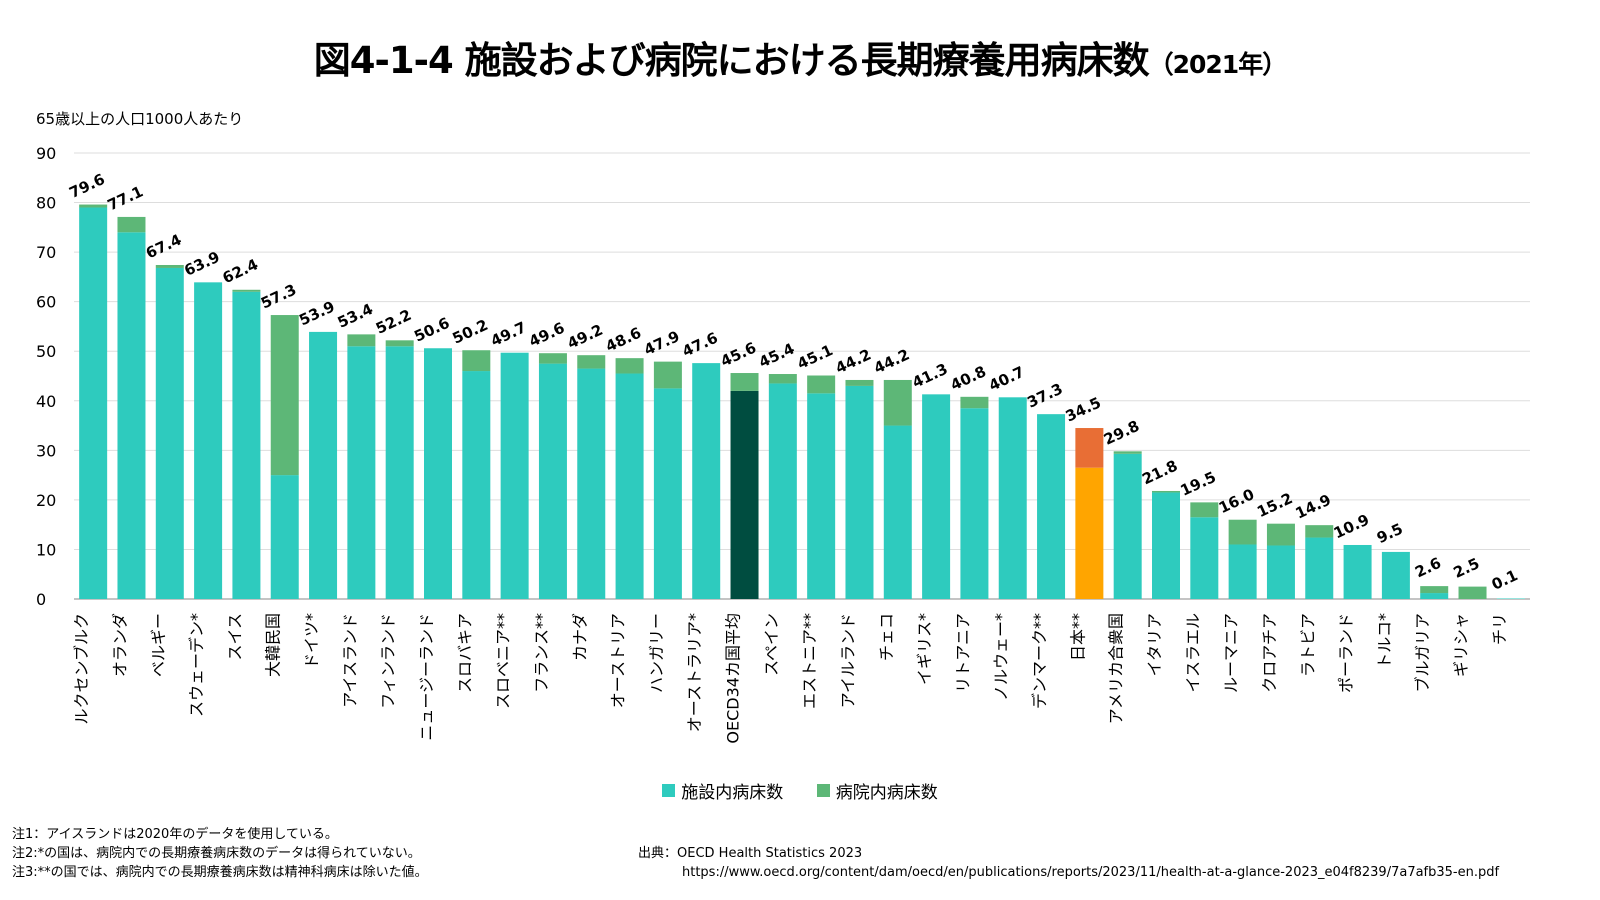 Image resolution: width=1600 pixels, height=900 pixels. What do you see at coordinates (656, 653) in the screenshot?
I see `x-tick-label: ハンガリー` at bounding box center [656, 653].